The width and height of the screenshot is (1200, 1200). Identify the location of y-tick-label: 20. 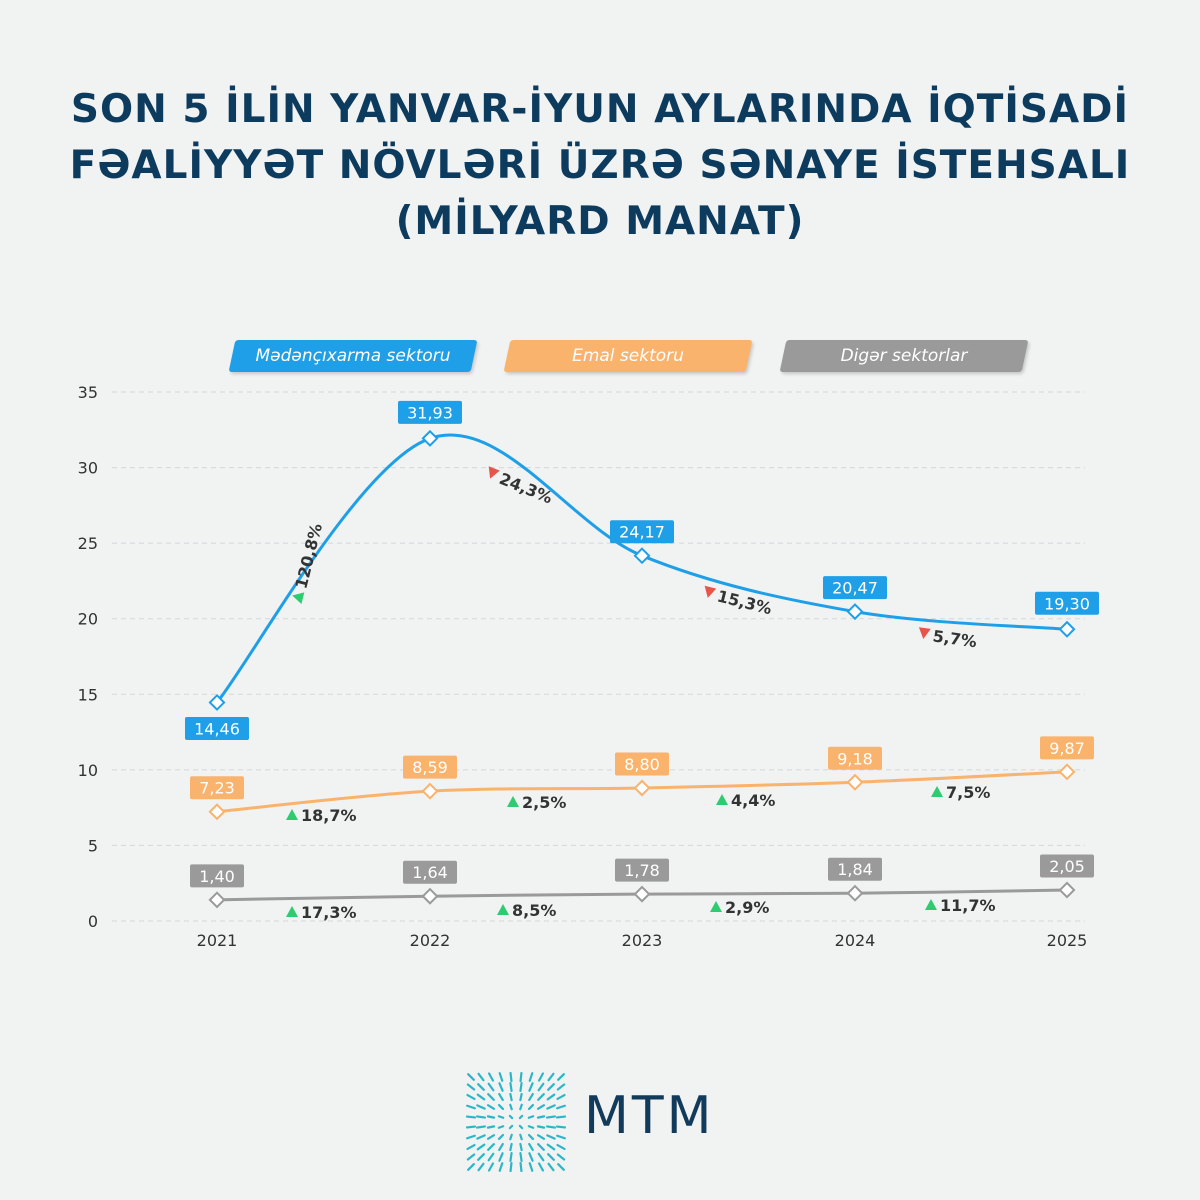
(88, 619).